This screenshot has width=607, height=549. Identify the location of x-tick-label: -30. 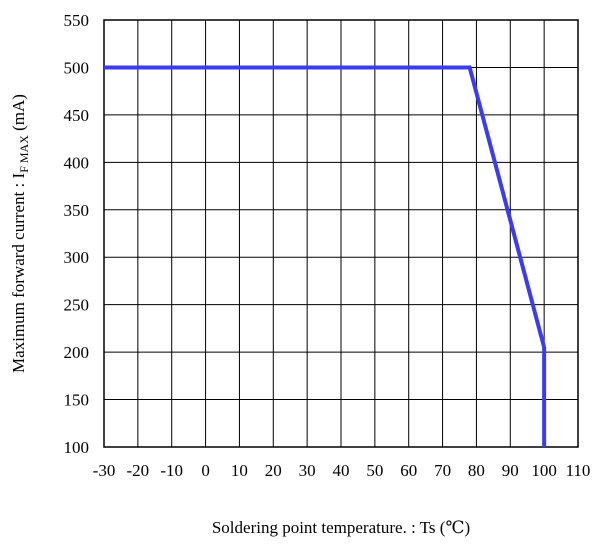
(104, 470).